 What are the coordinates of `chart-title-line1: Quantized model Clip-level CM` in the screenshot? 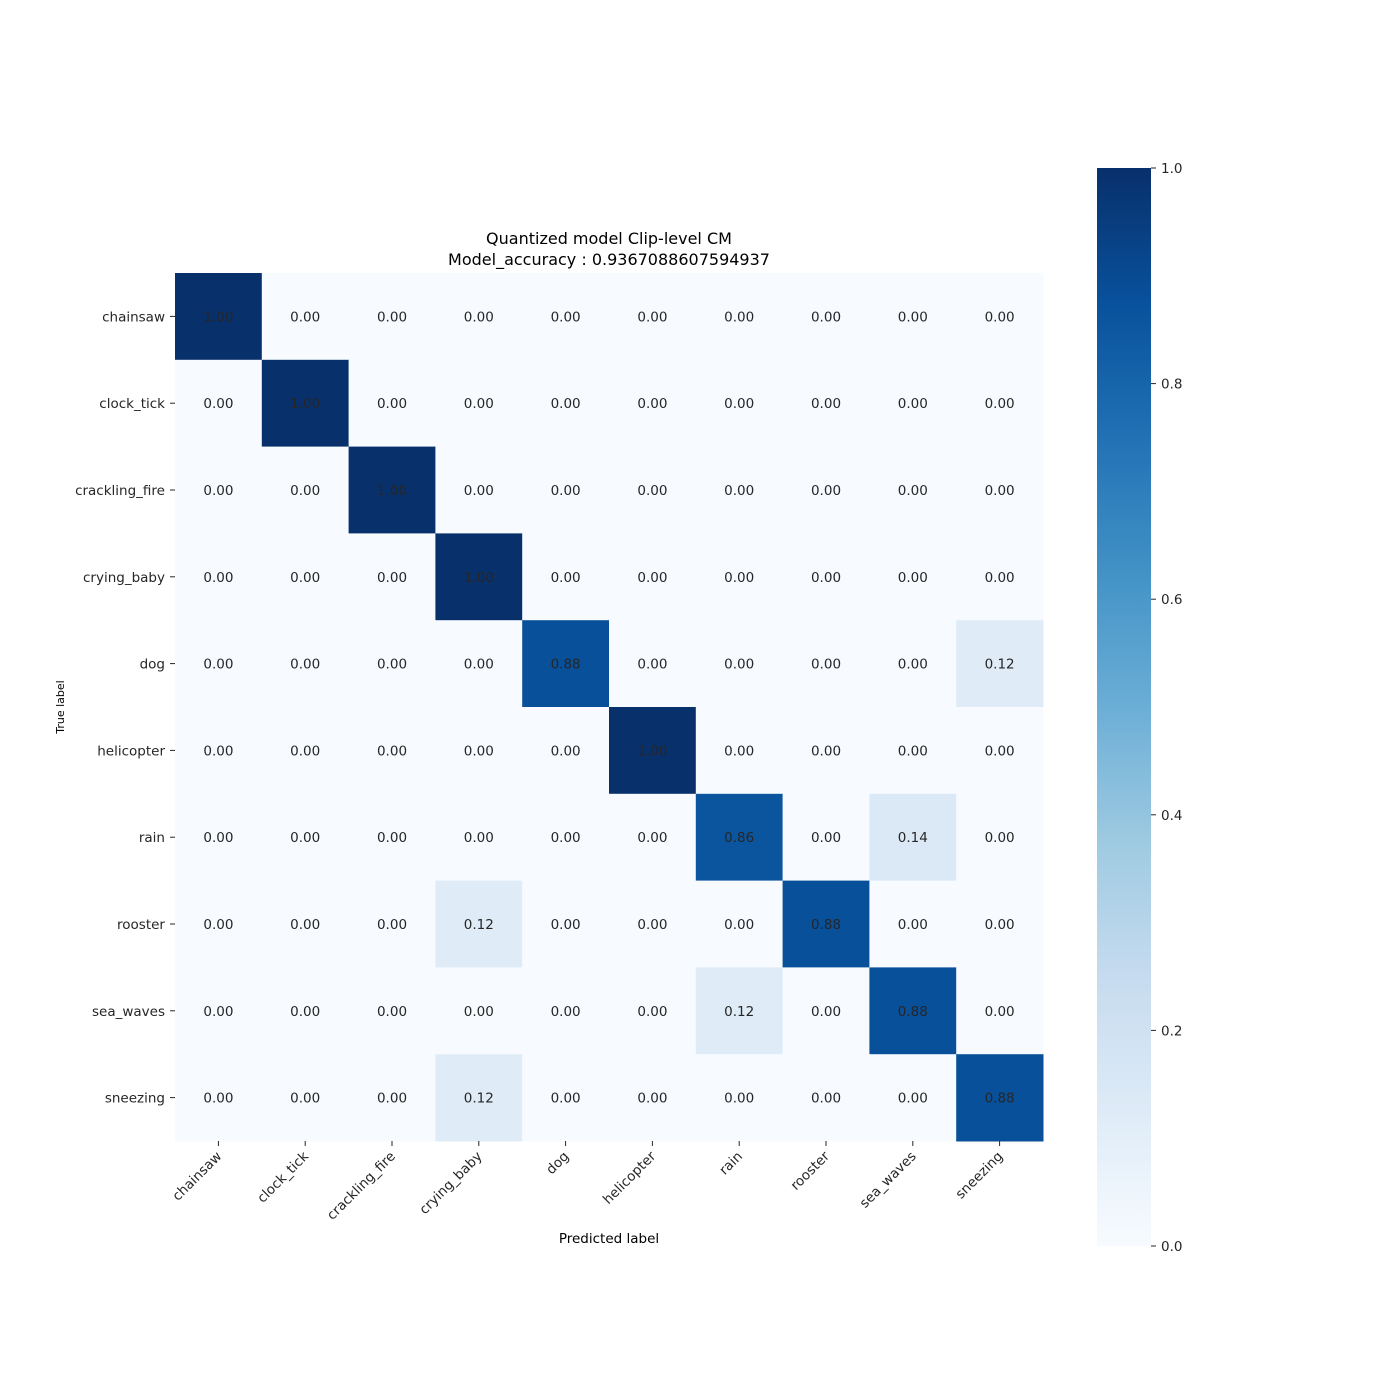 It's located at (609, 238).